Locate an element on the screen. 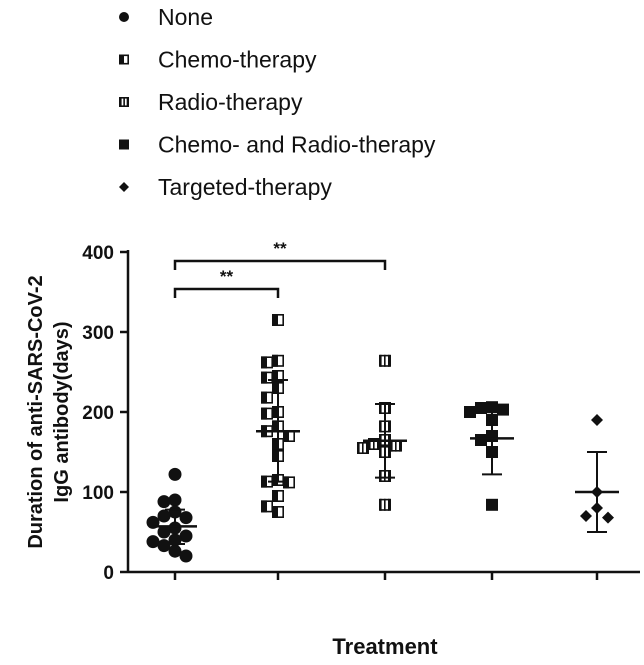 The width and height of the screenshot is (644, 665). point-1-6-fill is located at coordinates (264, 397).